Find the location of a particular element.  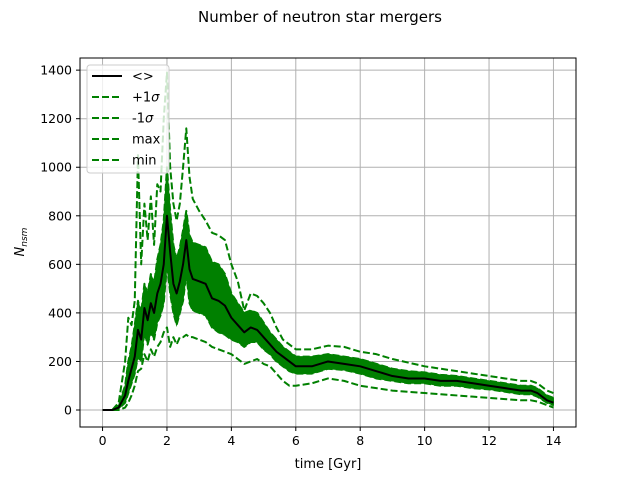

x-tick-label: 4 is located at coordinates (231, 440).